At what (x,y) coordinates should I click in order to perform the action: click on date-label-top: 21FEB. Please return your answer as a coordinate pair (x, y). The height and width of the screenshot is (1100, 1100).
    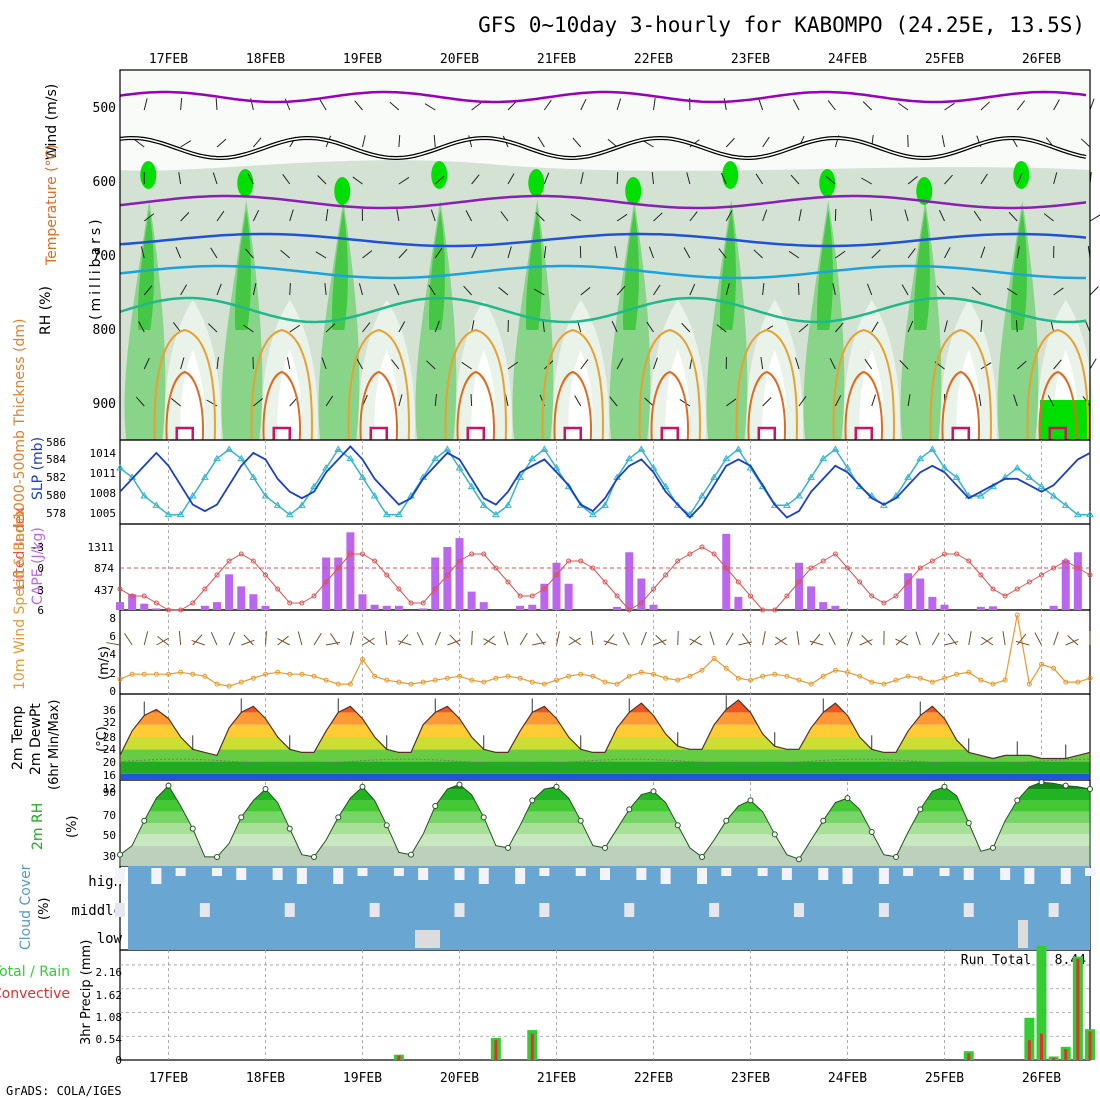
    Looking at the image, I should click on (556, 59).